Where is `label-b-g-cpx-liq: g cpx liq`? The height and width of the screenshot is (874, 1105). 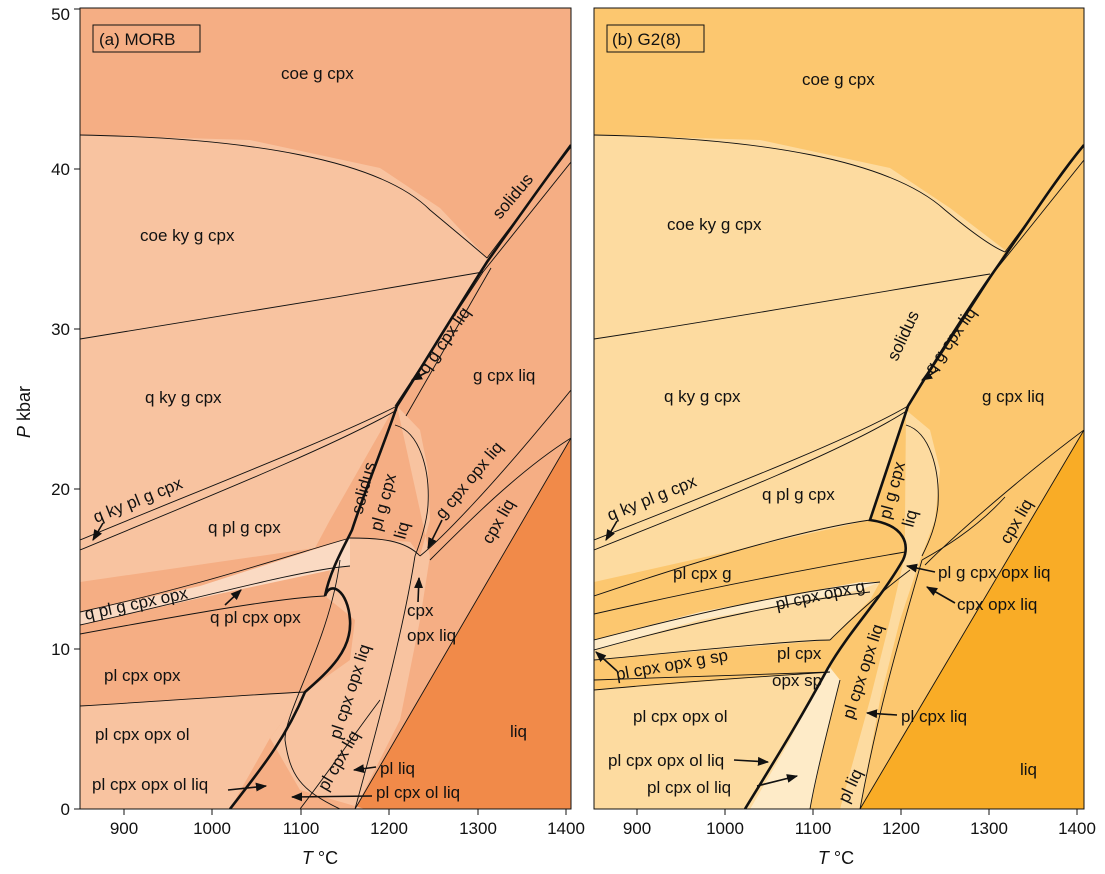 label-b-g-cpx-liq: g cpx liq is located at coordinates (1013, 396).